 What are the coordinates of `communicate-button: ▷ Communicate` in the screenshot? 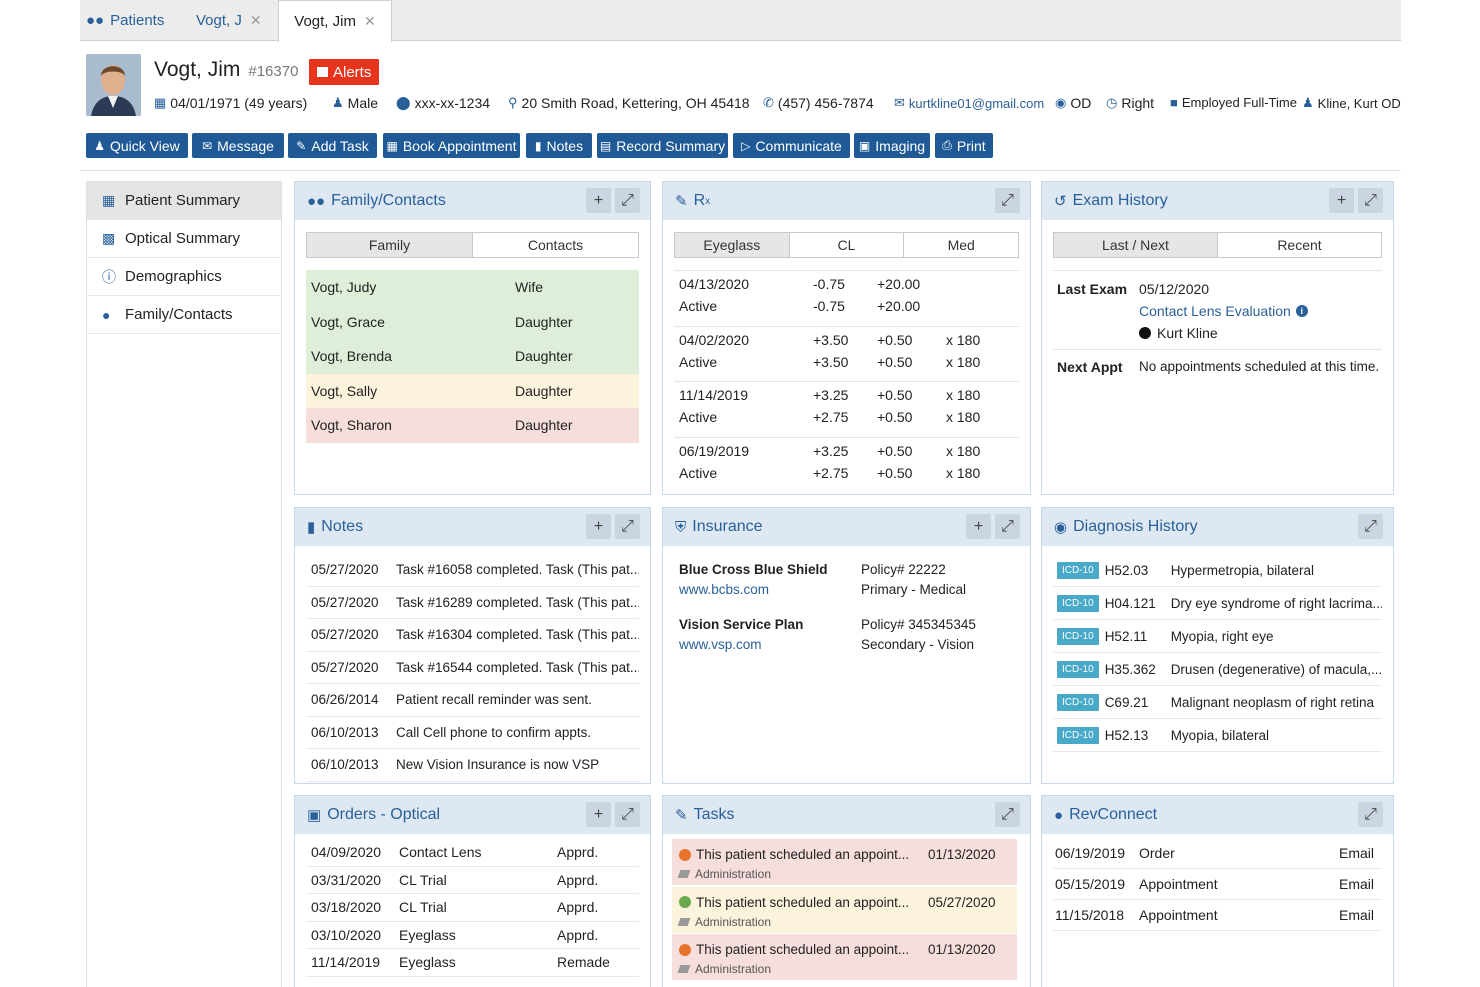 It's located at (791, 145).